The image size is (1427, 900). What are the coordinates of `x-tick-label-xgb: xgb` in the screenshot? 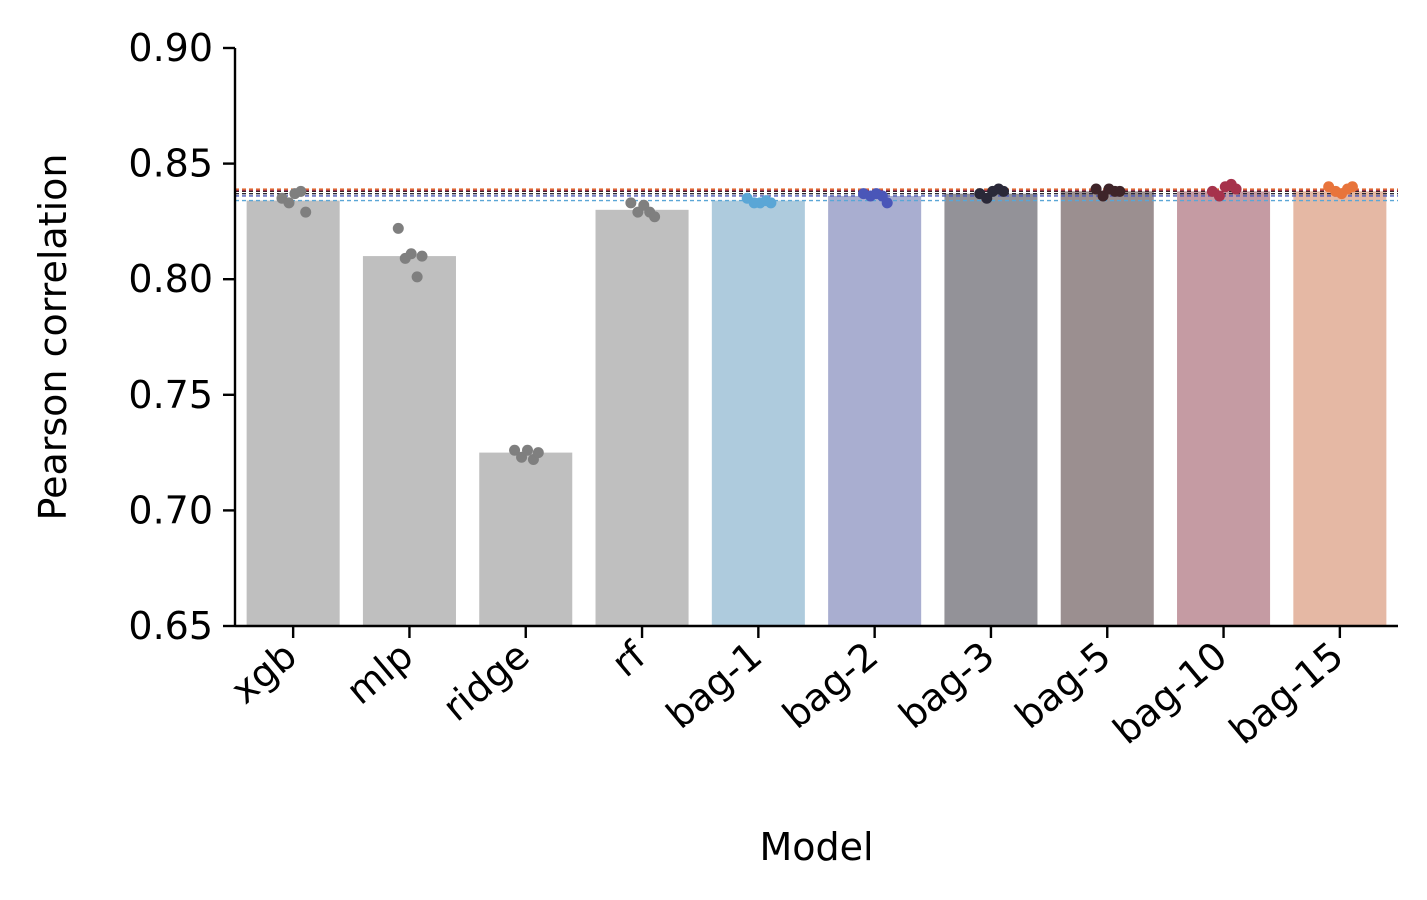 It's located at (263, 672).